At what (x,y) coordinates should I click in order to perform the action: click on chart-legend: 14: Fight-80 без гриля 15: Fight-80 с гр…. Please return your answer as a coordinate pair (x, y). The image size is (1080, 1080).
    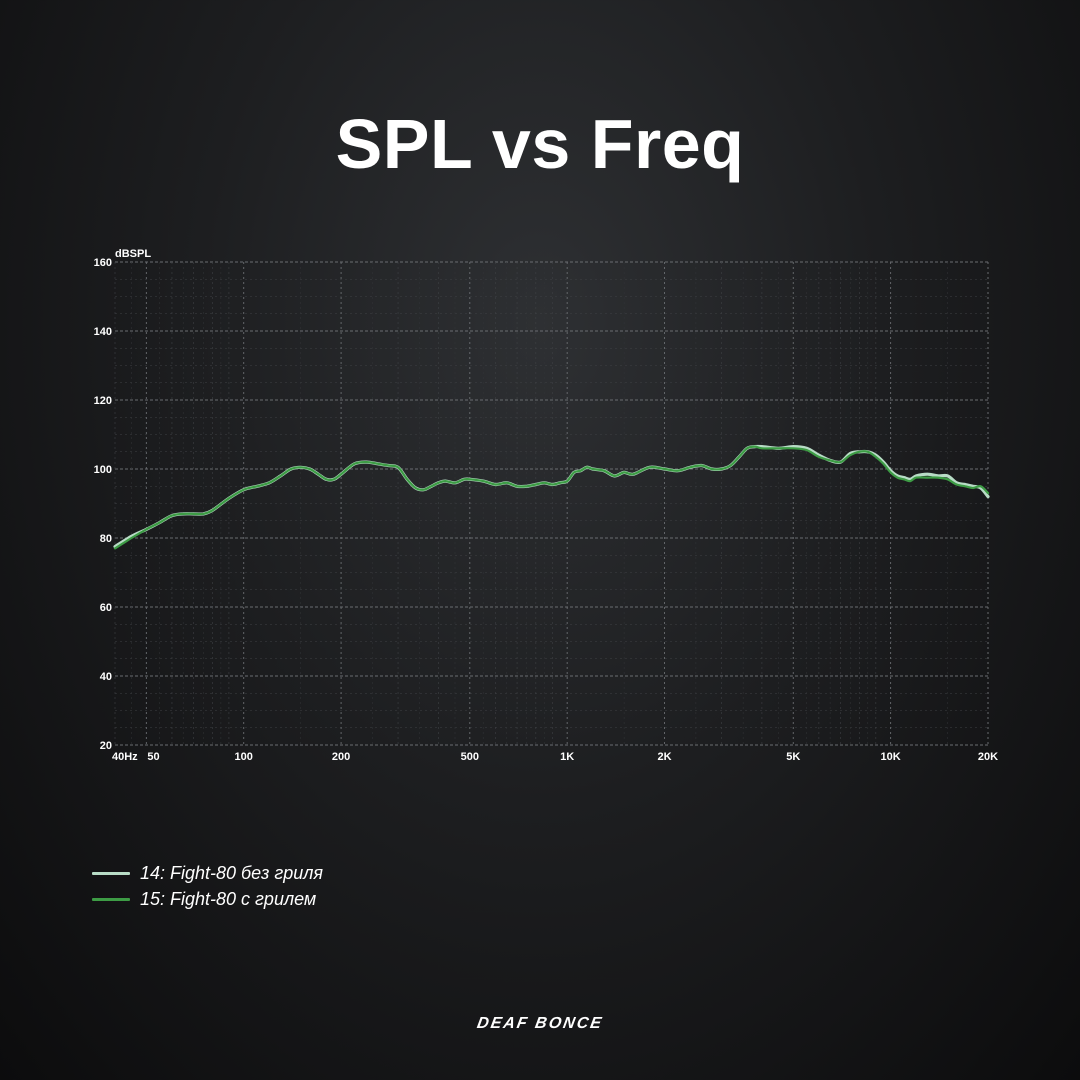
    Looking at the image, I should click on (207, 886).